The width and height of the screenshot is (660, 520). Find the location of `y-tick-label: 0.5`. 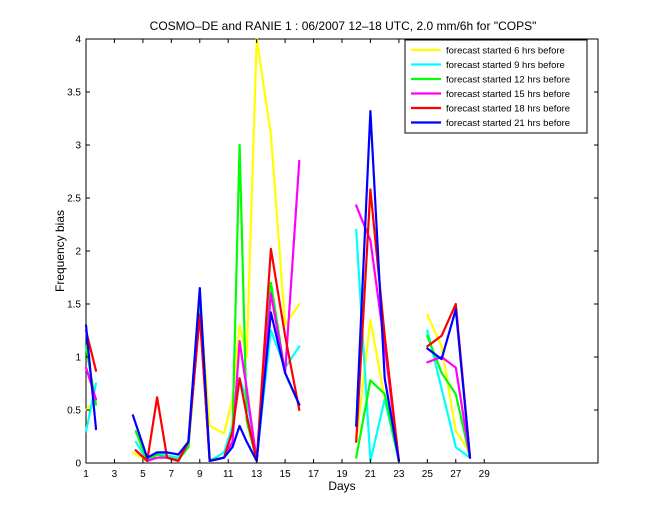

y-tick-label: 0.5 is located at coordinates (74, 411).